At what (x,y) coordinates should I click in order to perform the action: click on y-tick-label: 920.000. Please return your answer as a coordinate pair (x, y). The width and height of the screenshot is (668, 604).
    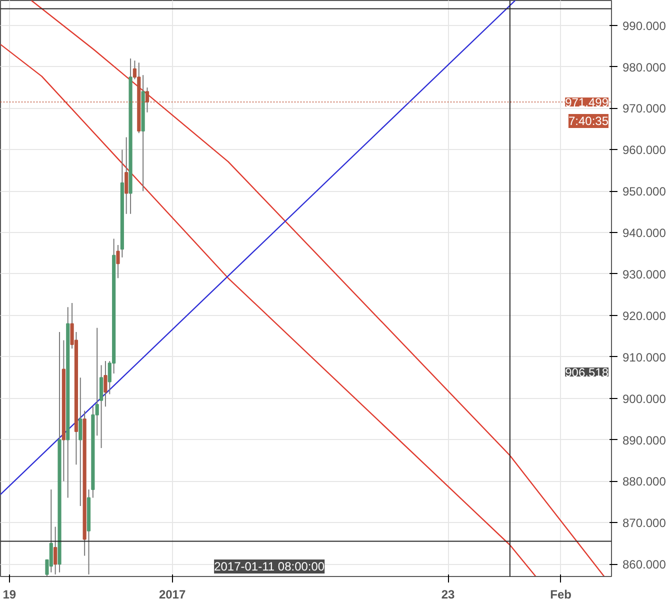
    Looking at the image, I should click on (644, 315).